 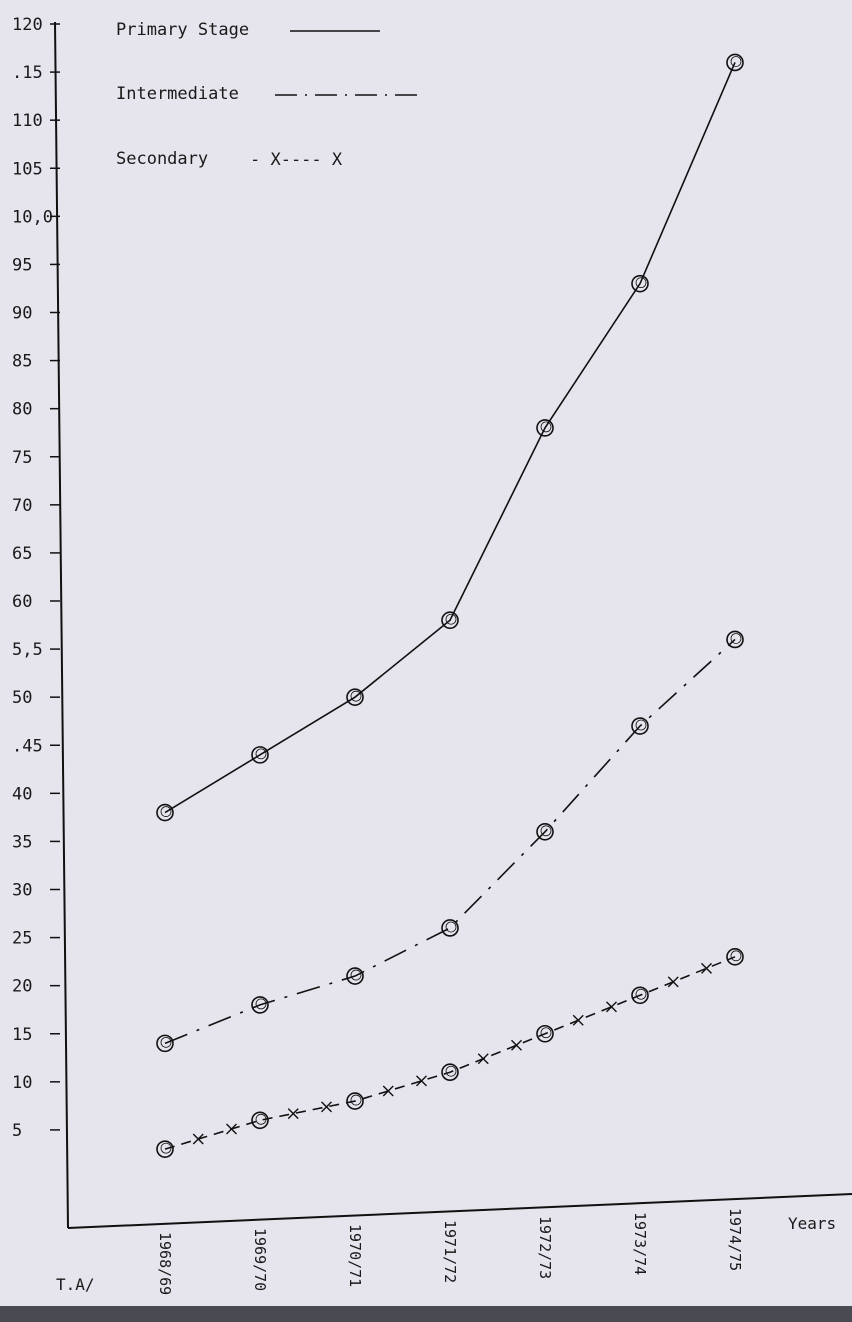 What do you see at coordinates (27, 169) in the screenshot?
I see `y-tick-label: 105` at bounding box center [27, 169].